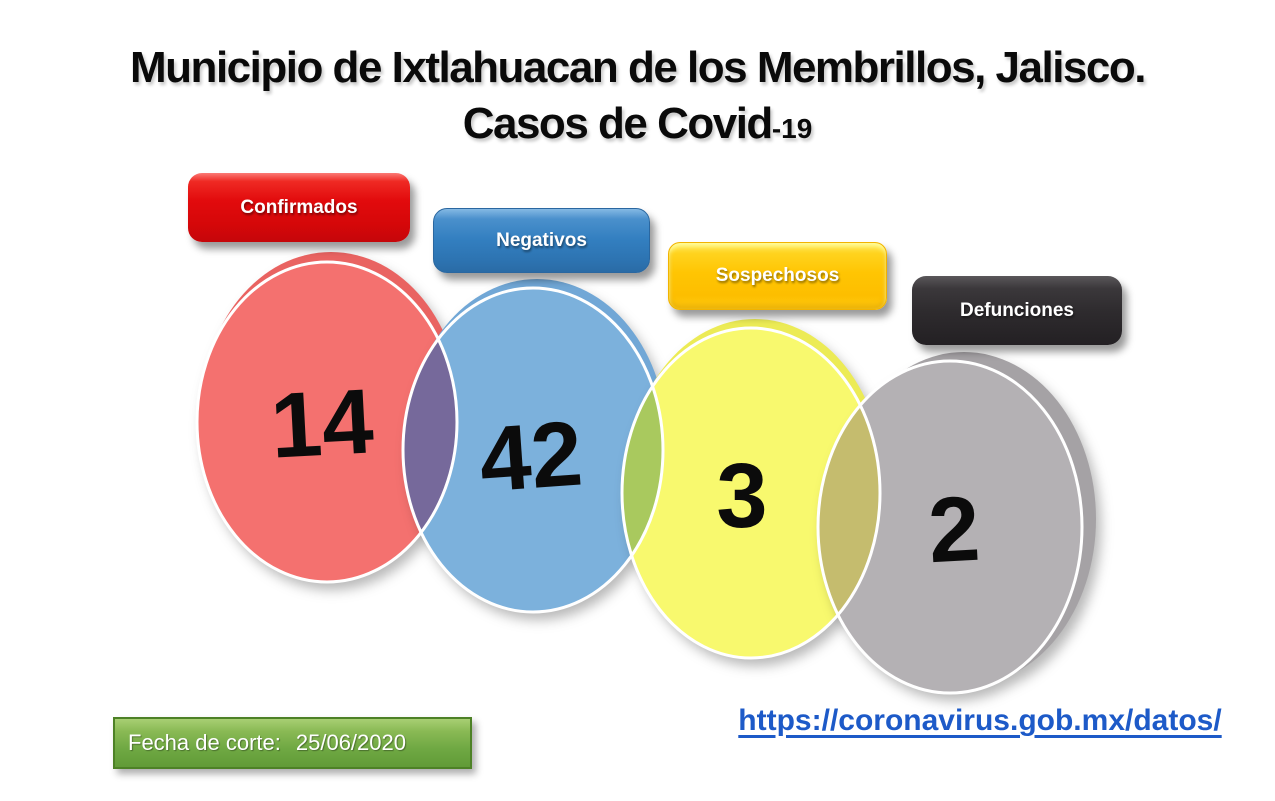  What do you see at coordinates (741, 496) in the screenshot?
I see `sospechosos-value: 3` at bounding box center [741, 496].